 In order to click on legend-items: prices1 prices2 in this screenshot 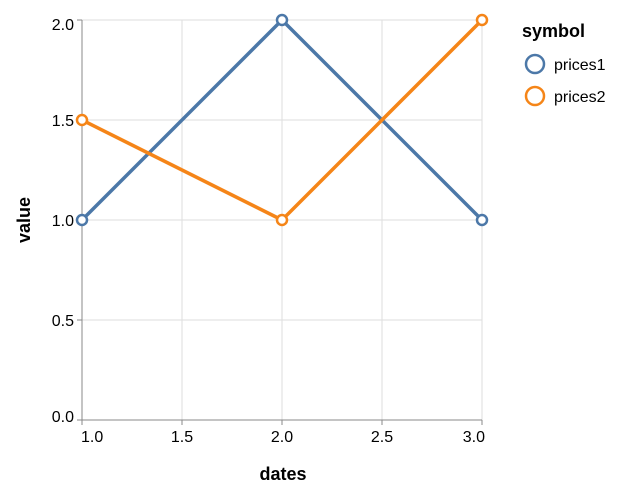, I will do `click(565, 80)`.